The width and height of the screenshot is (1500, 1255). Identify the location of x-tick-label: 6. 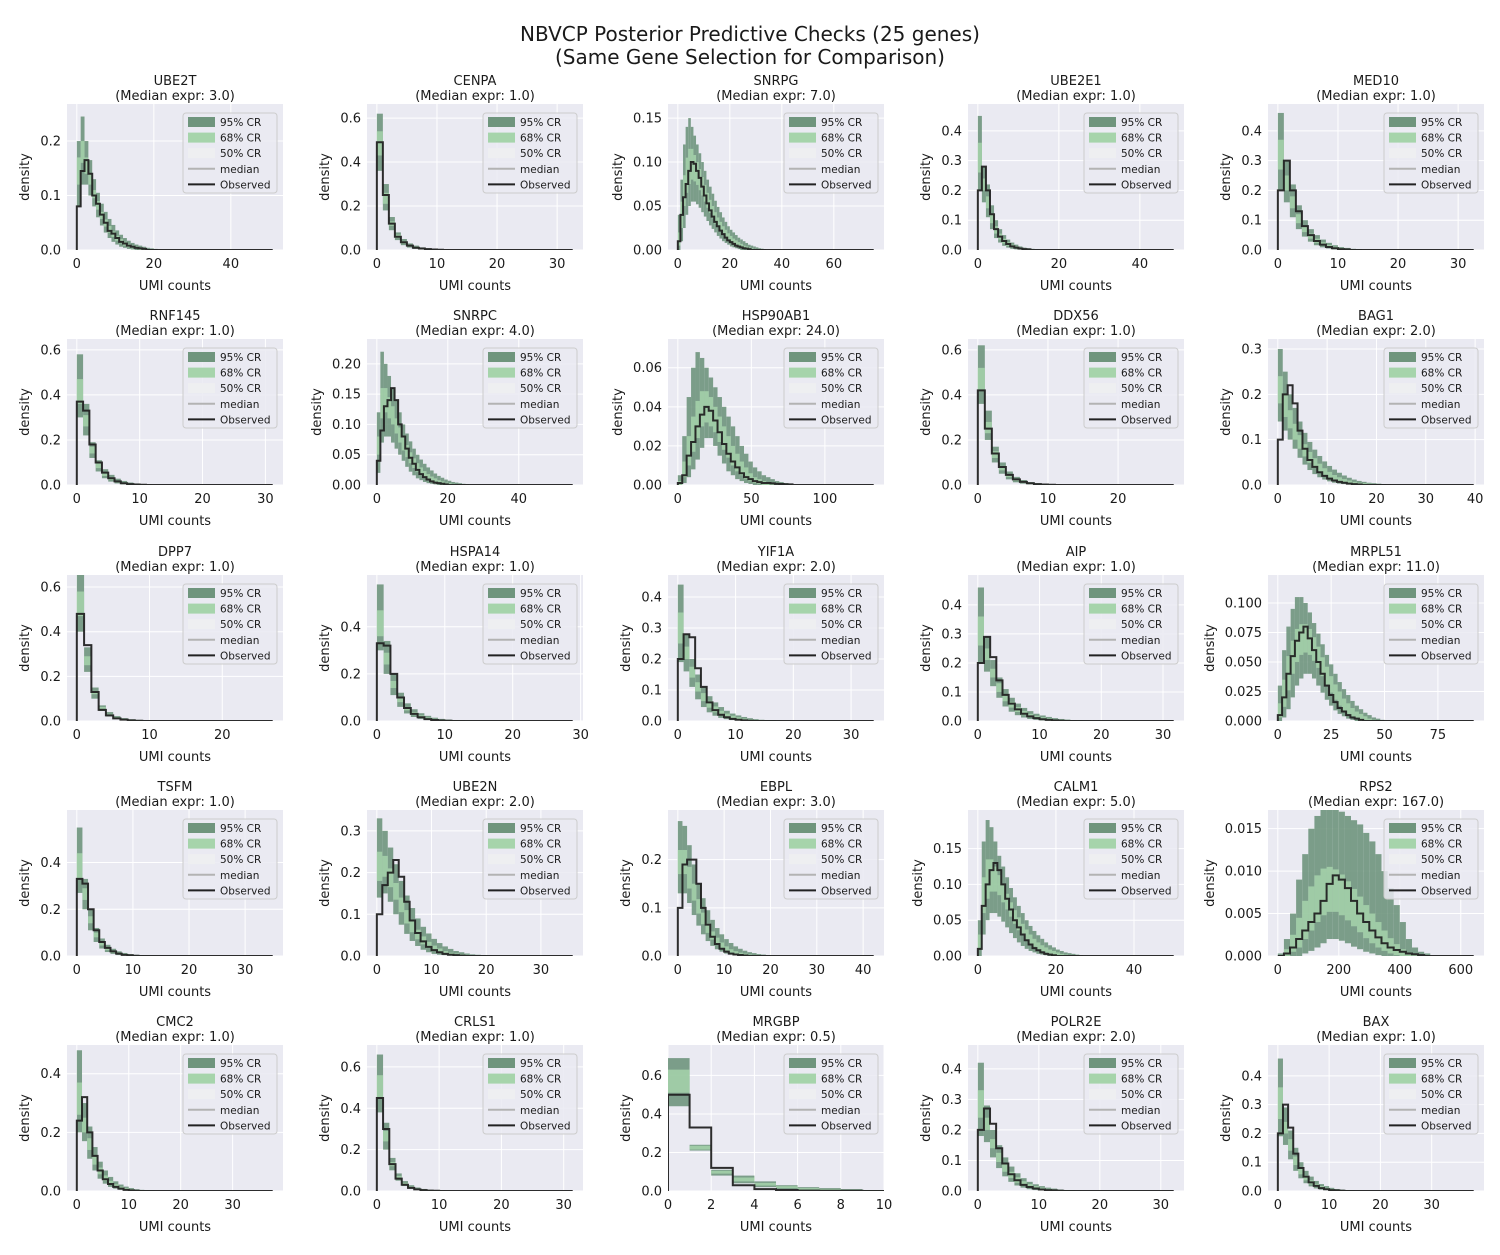
(797, 1205).